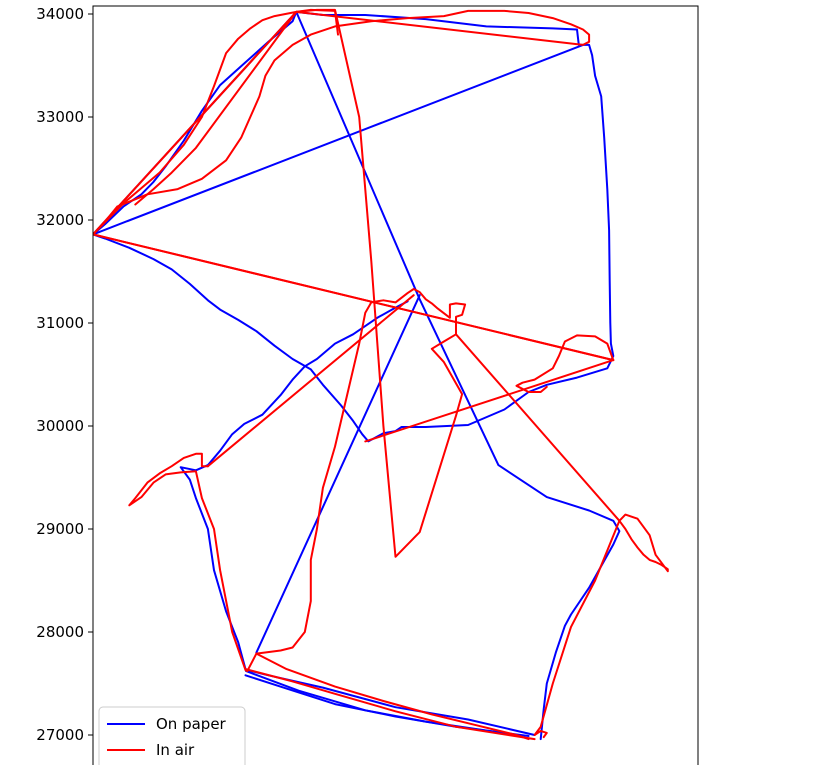  I want to click on y-tick-label: 28000, so click(60, 632).